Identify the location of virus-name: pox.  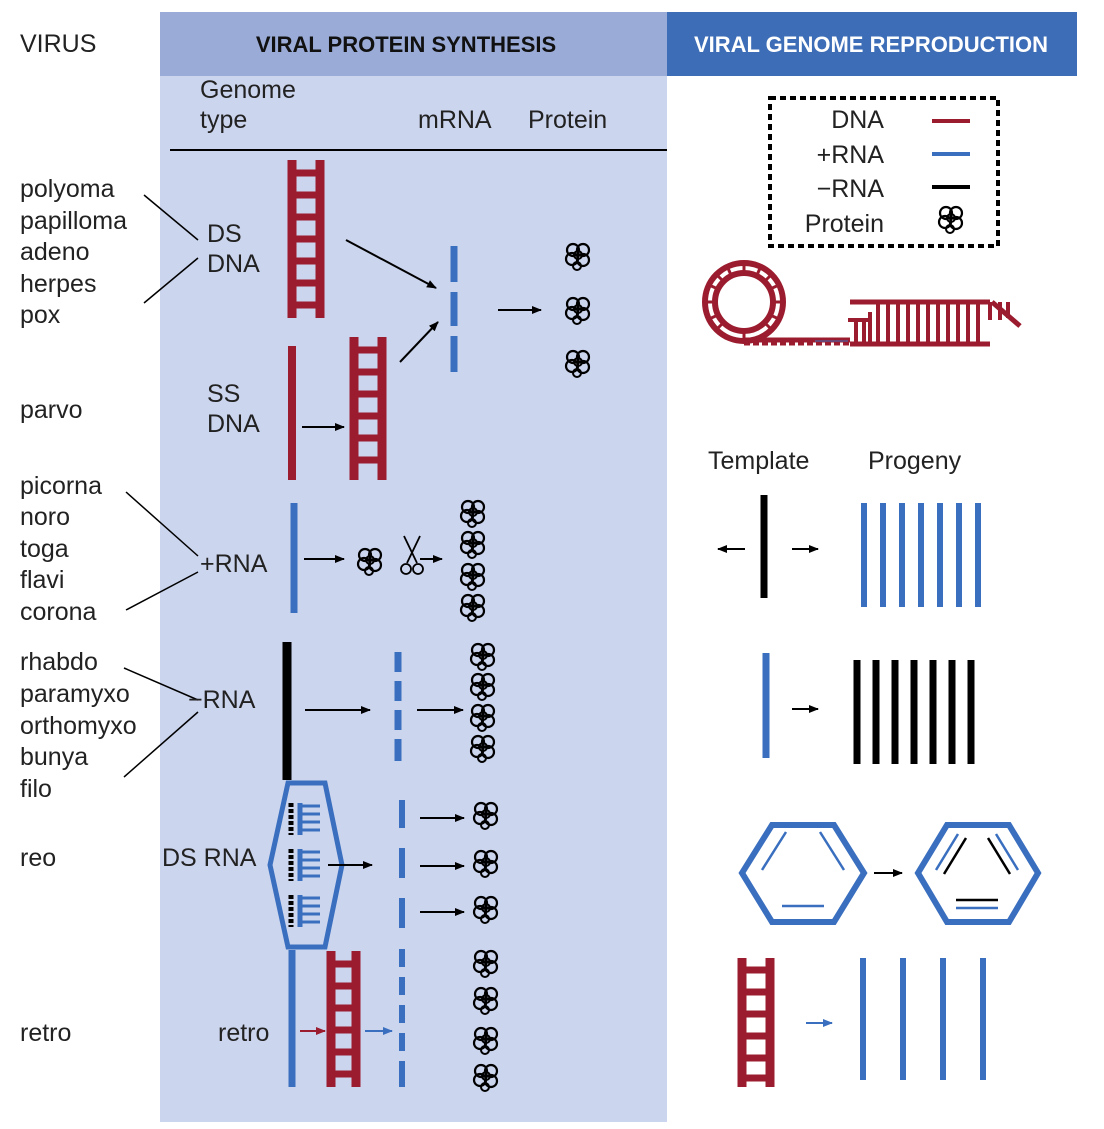
(40, 315).